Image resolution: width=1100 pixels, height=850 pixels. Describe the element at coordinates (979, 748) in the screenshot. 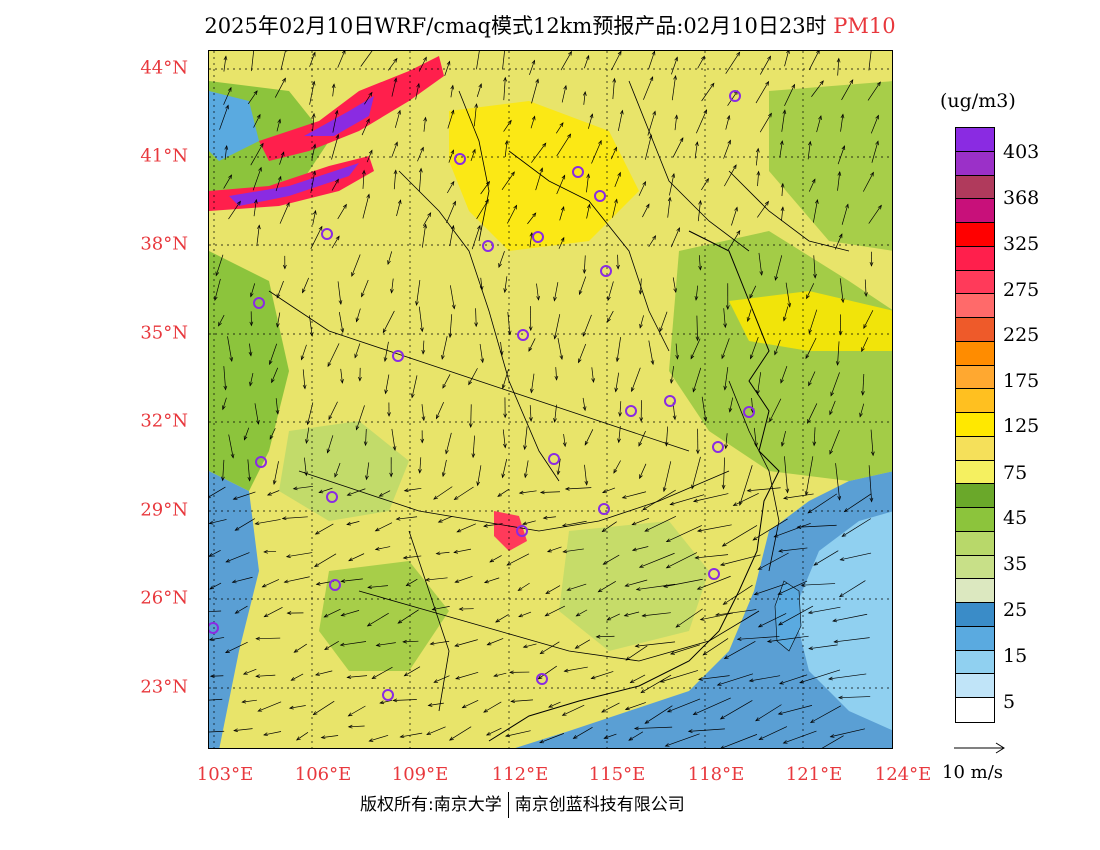

I see `vector-reference-arrow-icon` at that location.